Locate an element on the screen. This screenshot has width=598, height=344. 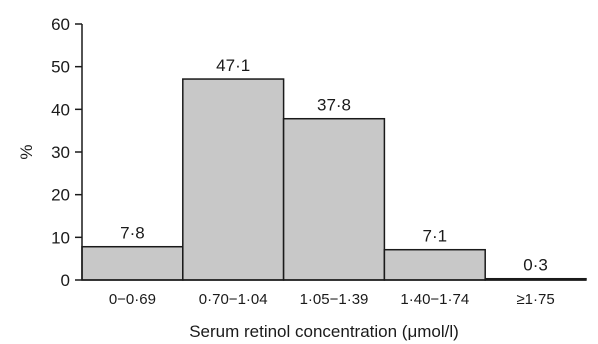
x-category-label: ≥1·75 is located at coordinates (535, 299).